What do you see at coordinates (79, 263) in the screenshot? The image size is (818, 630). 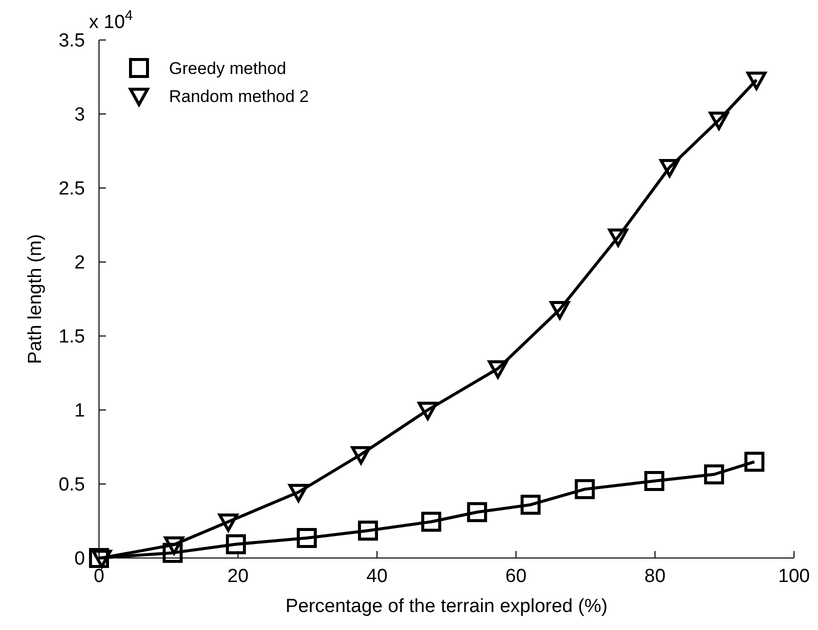 I see `y-tick-label: 2` at bounding box center [79, 263].